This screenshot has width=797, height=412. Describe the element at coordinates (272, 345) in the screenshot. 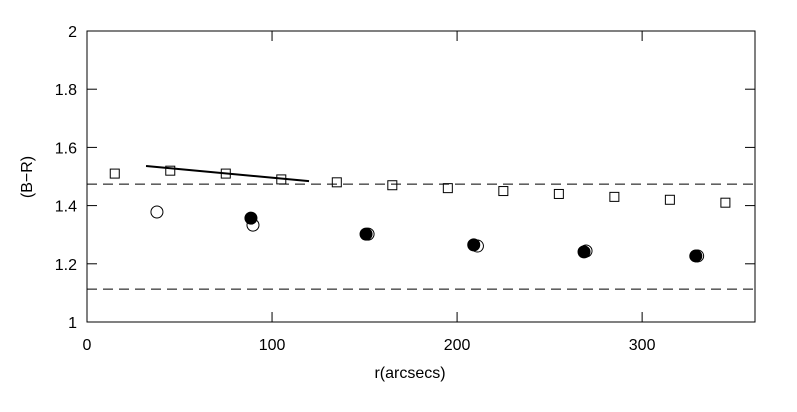

I see `x-tick-label: 100` at that location.